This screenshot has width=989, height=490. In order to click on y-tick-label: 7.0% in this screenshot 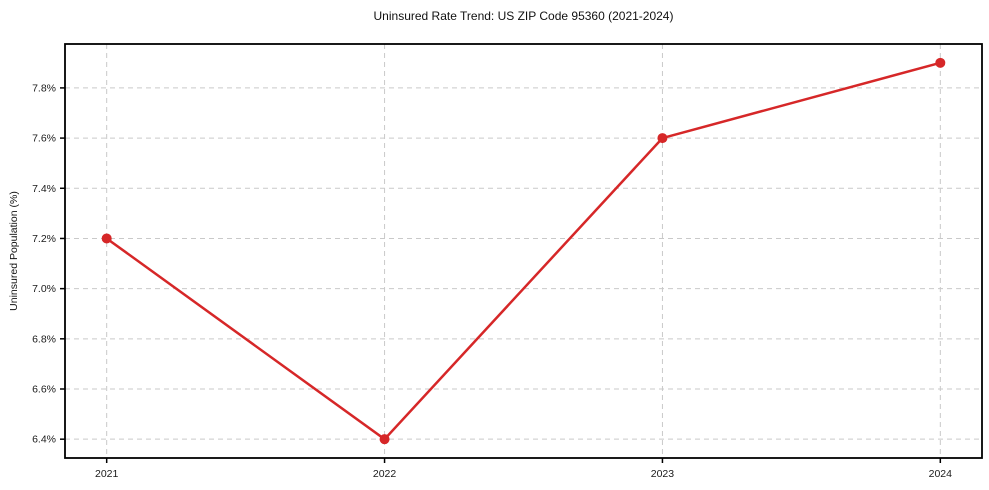, I will do `click(44, 289)`.